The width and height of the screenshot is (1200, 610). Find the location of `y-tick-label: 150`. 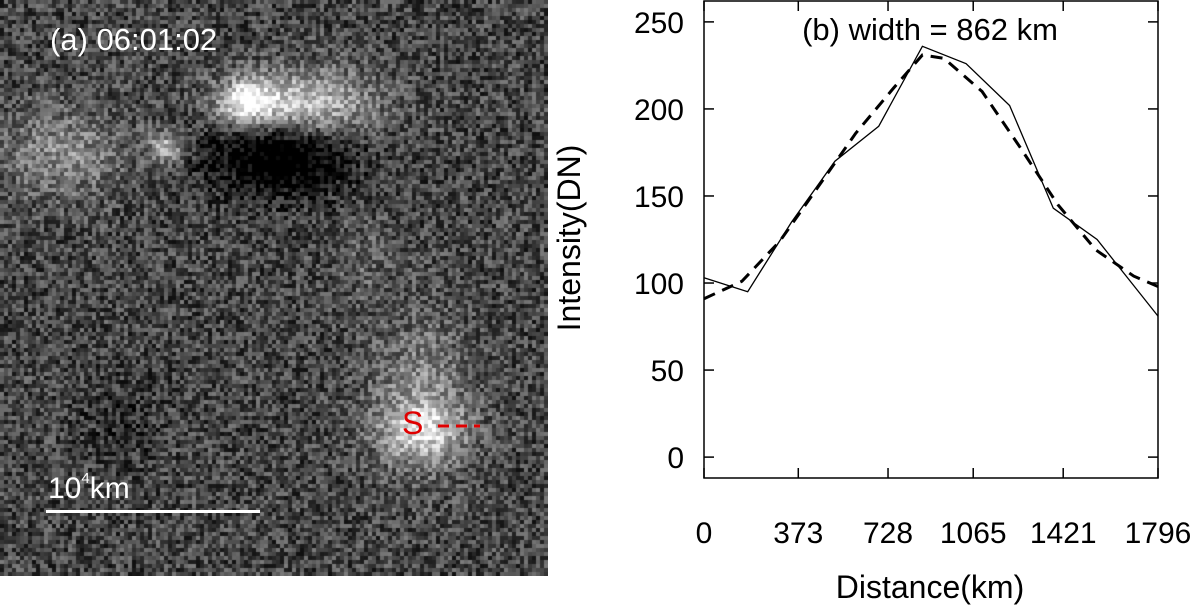

y-tick-label: 150 is located at coordinates (659, 197).